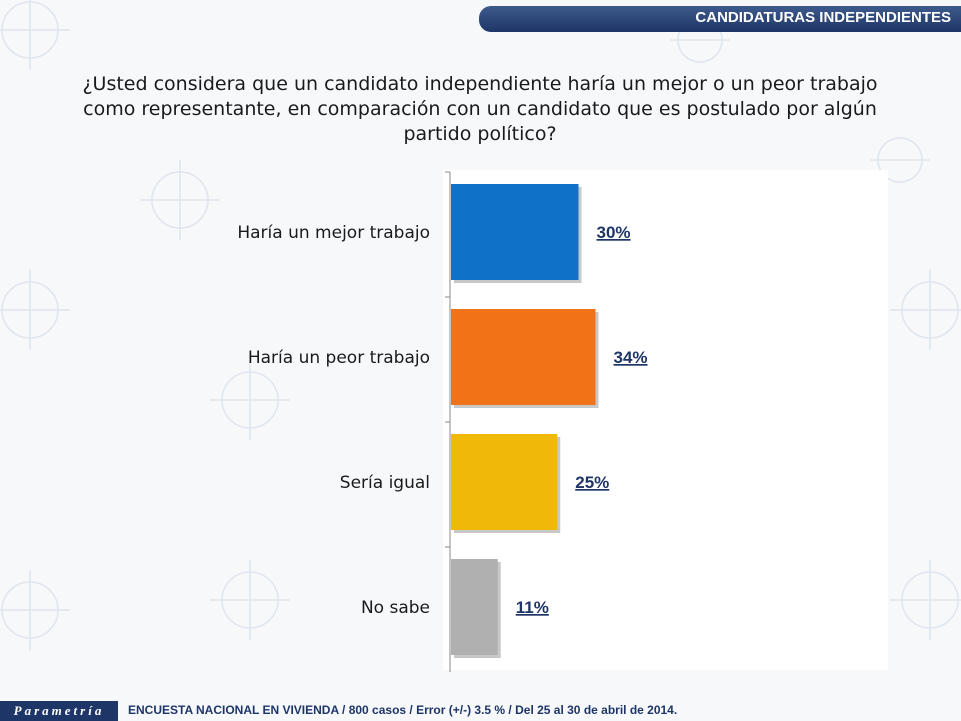 Image resolution: width=961 pixels, height=721 pixels. What do you see at coordinates (614, 232) in the screenshot?
I see `value-label: 30%` at bounding box center [614, 232].